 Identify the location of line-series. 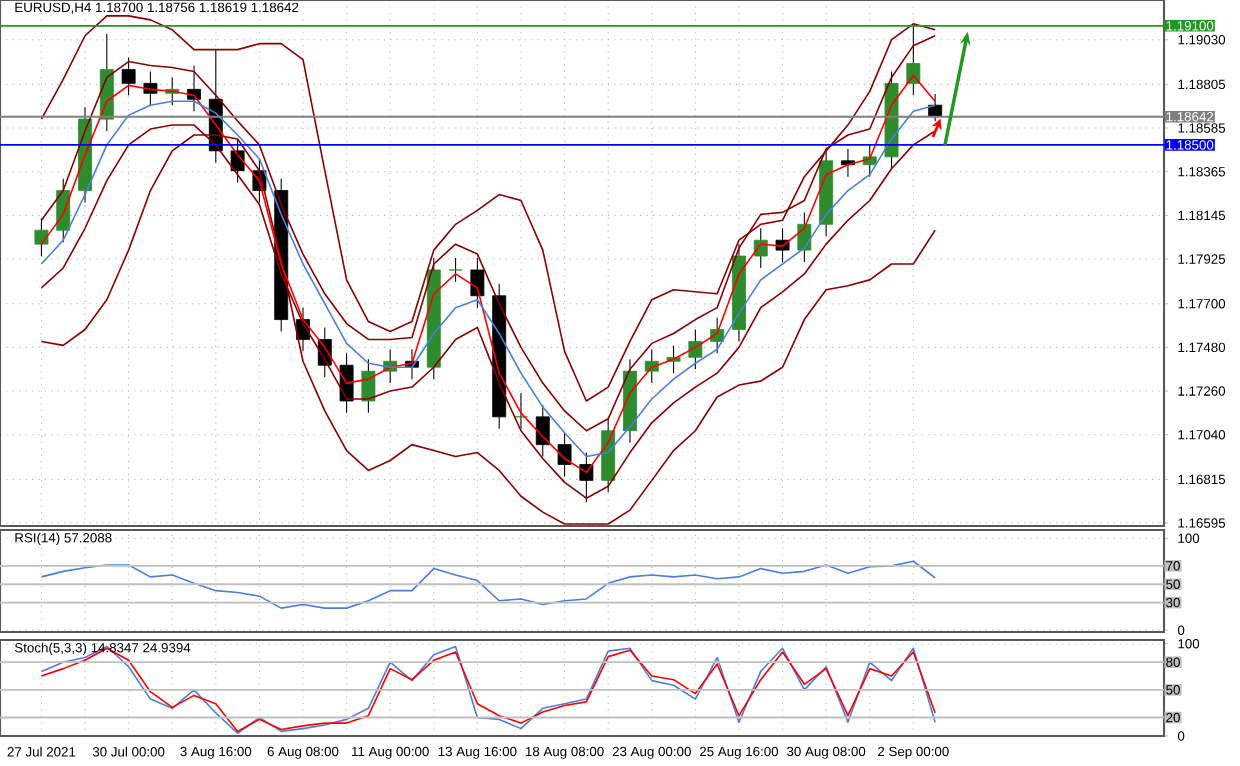
(488, 584).